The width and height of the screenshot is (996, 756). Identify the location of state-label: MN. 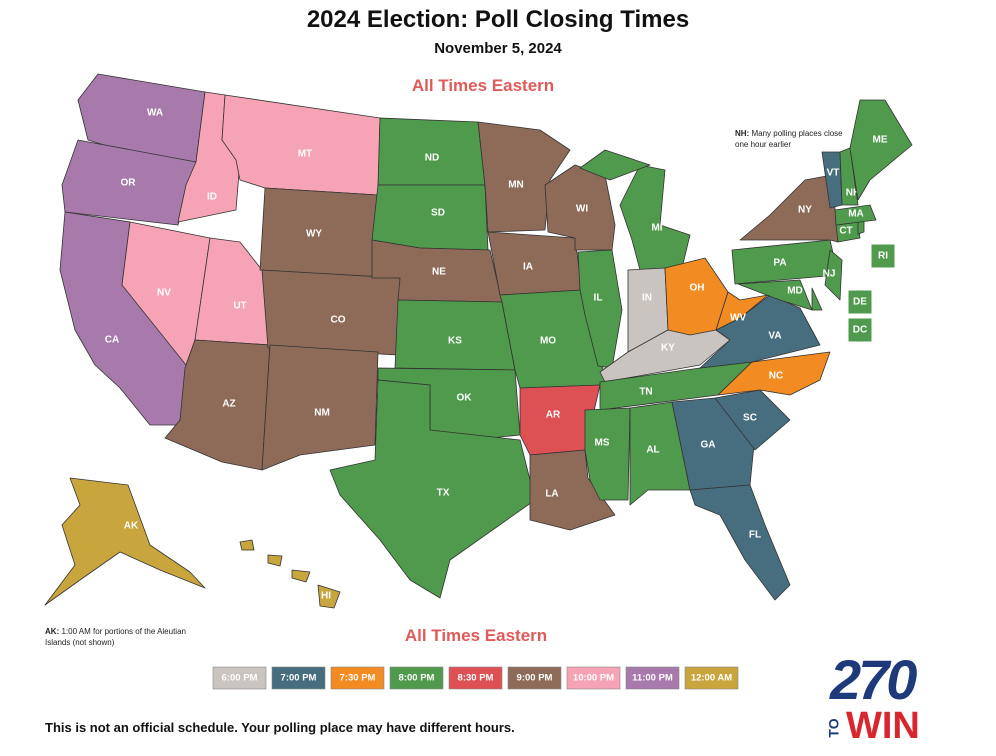
(516, 185).